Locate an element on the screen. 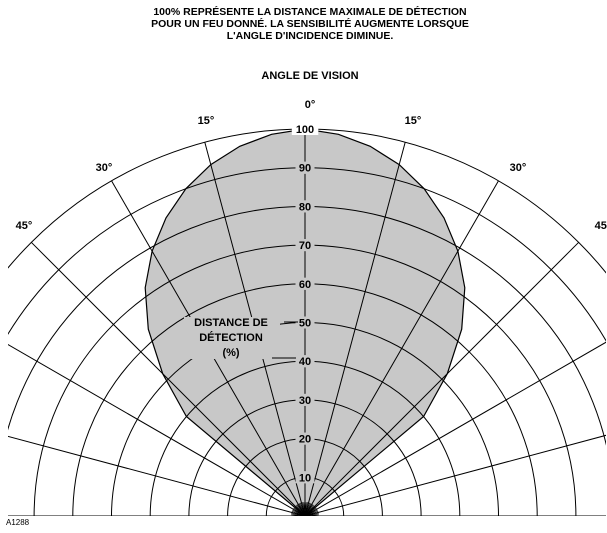 The height and width of the screenshot is (533, 607). radial-label-30: 30 is located at coordinates (305, 401).